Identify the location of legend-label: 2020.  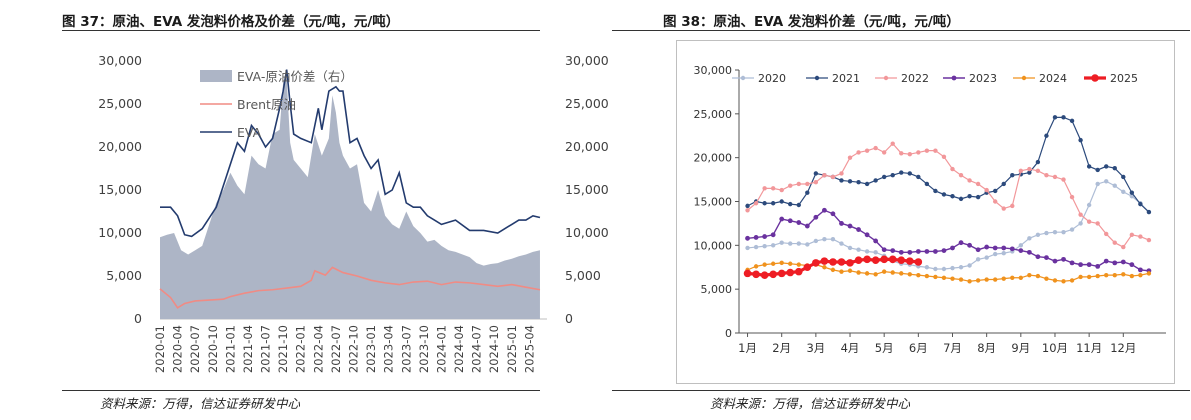
(772, 78).